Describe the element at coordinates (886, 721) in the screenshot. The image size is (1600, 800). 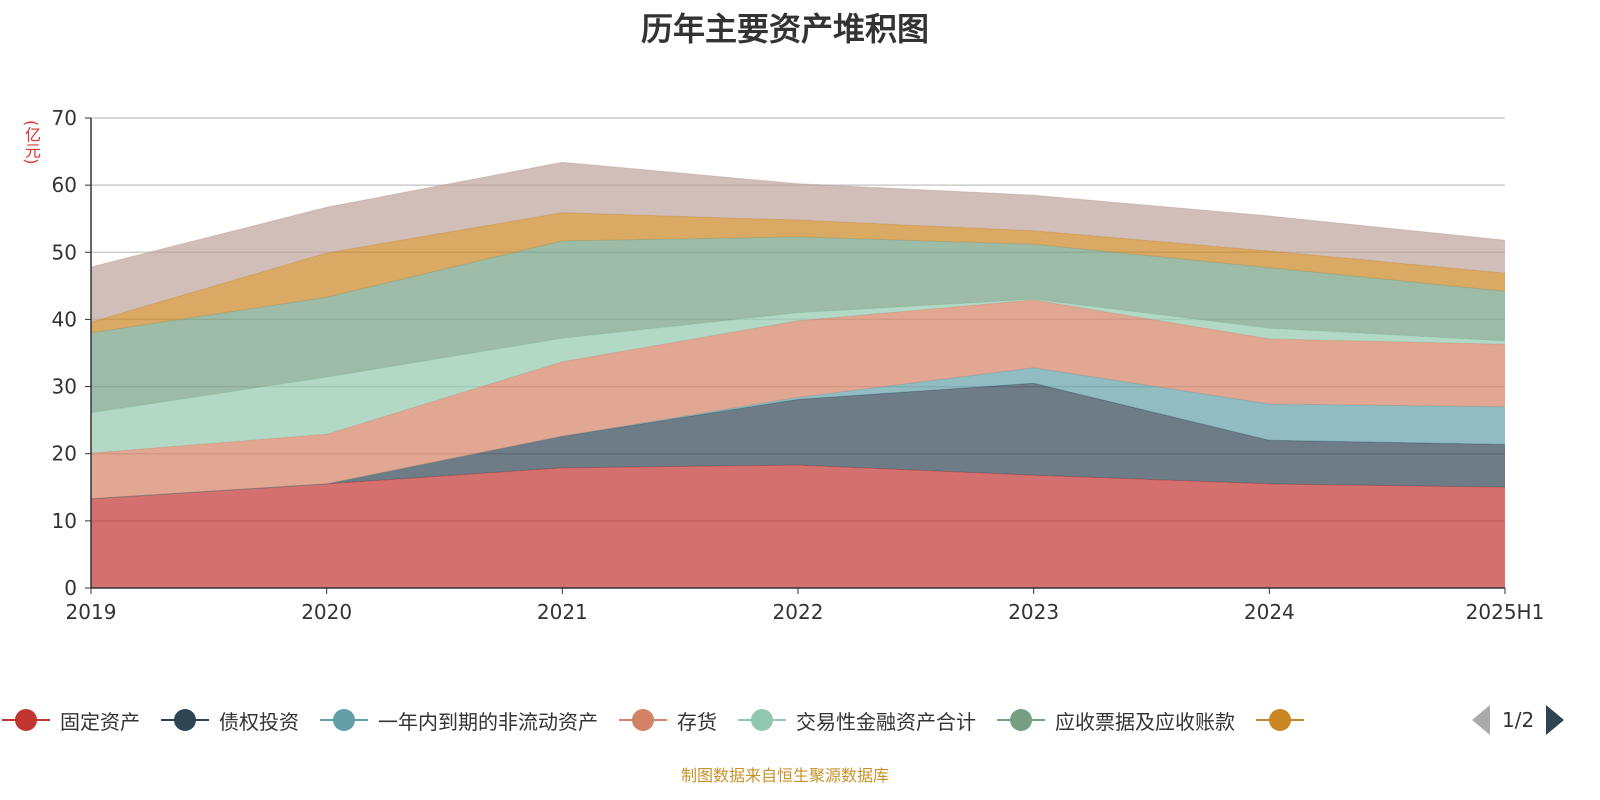
I see `legend-label: 交易性金融资产合计` at that location.